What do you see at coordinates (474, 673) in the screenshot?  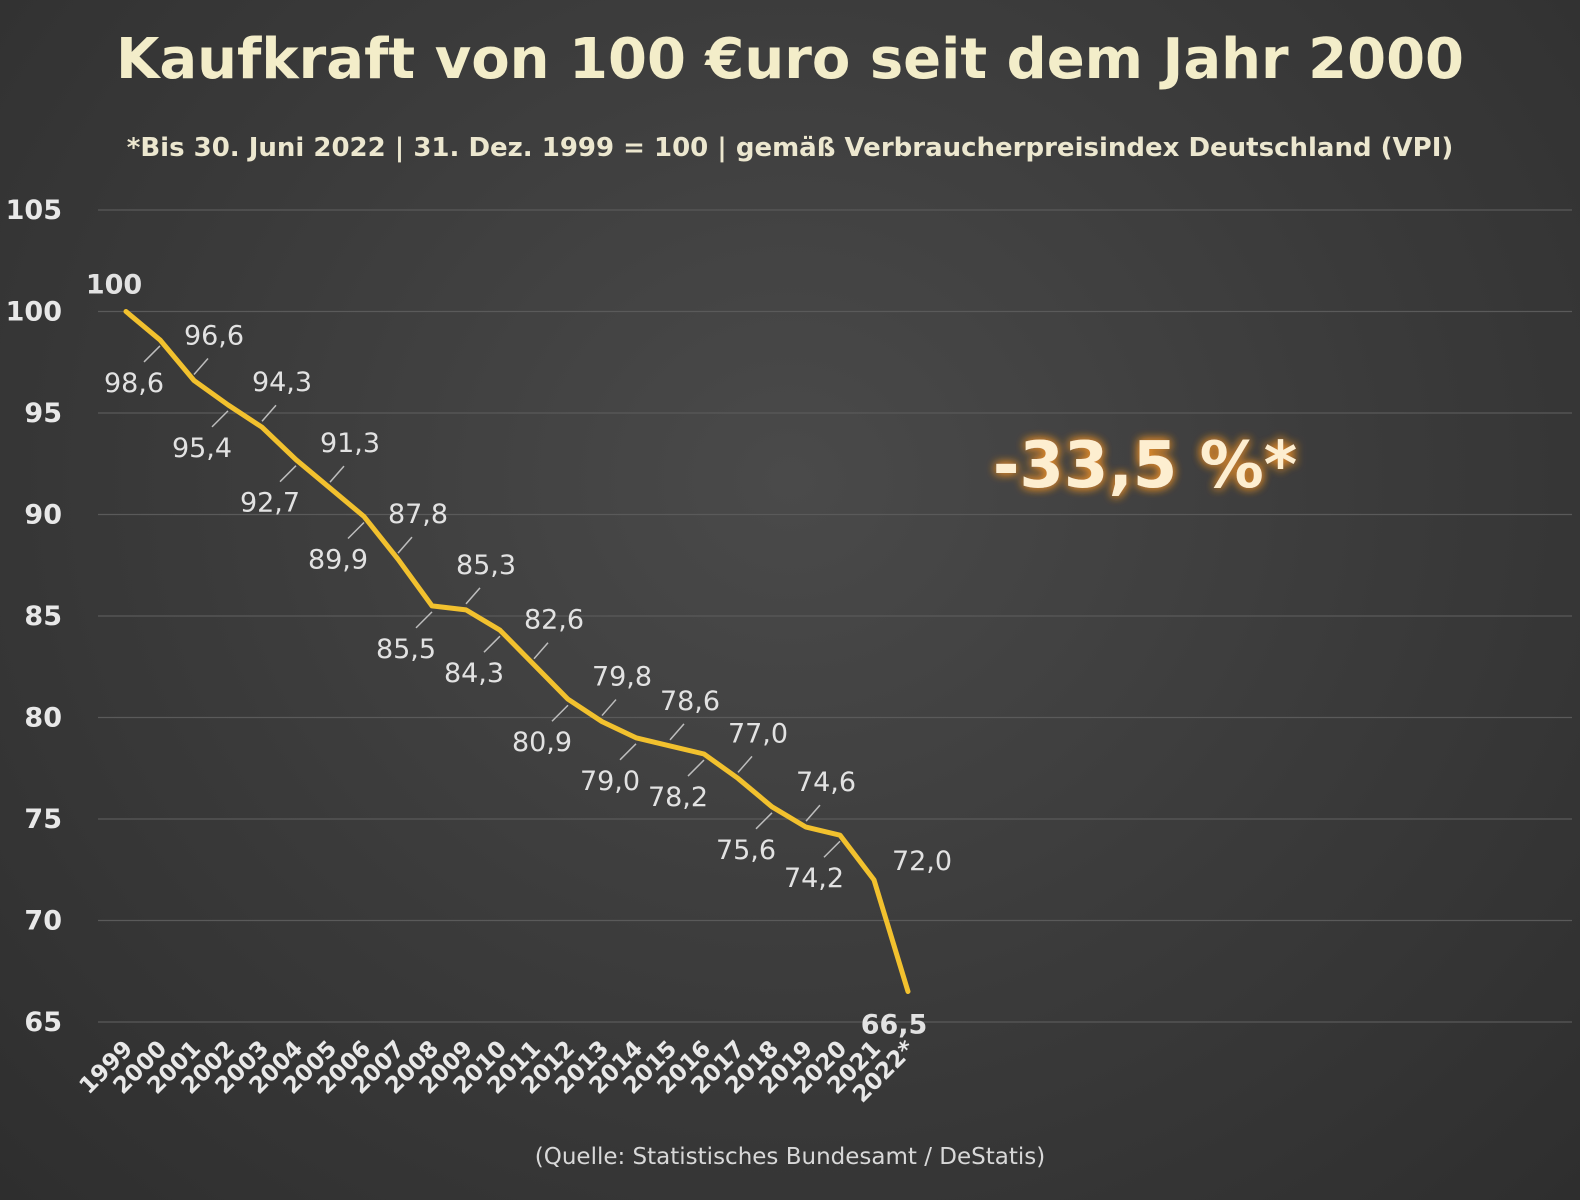 I see `data-label: 84,3` at bounding box center [474, 673].